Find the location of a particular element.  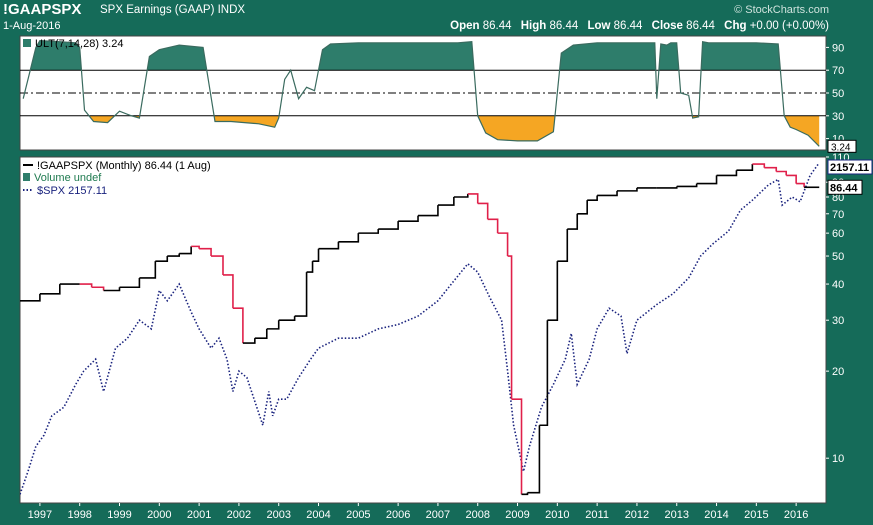

open-label: Open is located at coordinates (465, 26).